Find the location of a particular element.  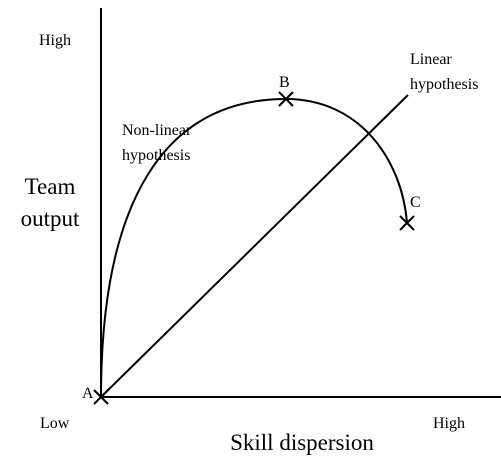

y-label: output is located at coordinates (50, 218).